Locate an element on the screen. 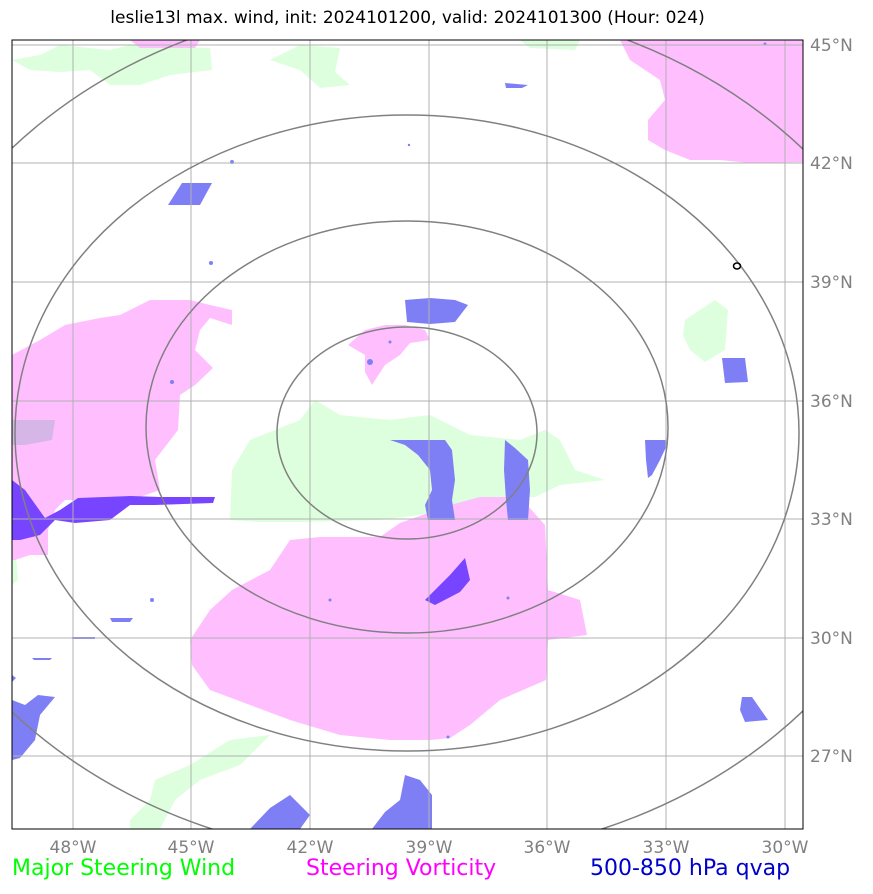 This screenshot has height=894, width=873. lon-label-42: 42°W is located at coordinates (310, 848).